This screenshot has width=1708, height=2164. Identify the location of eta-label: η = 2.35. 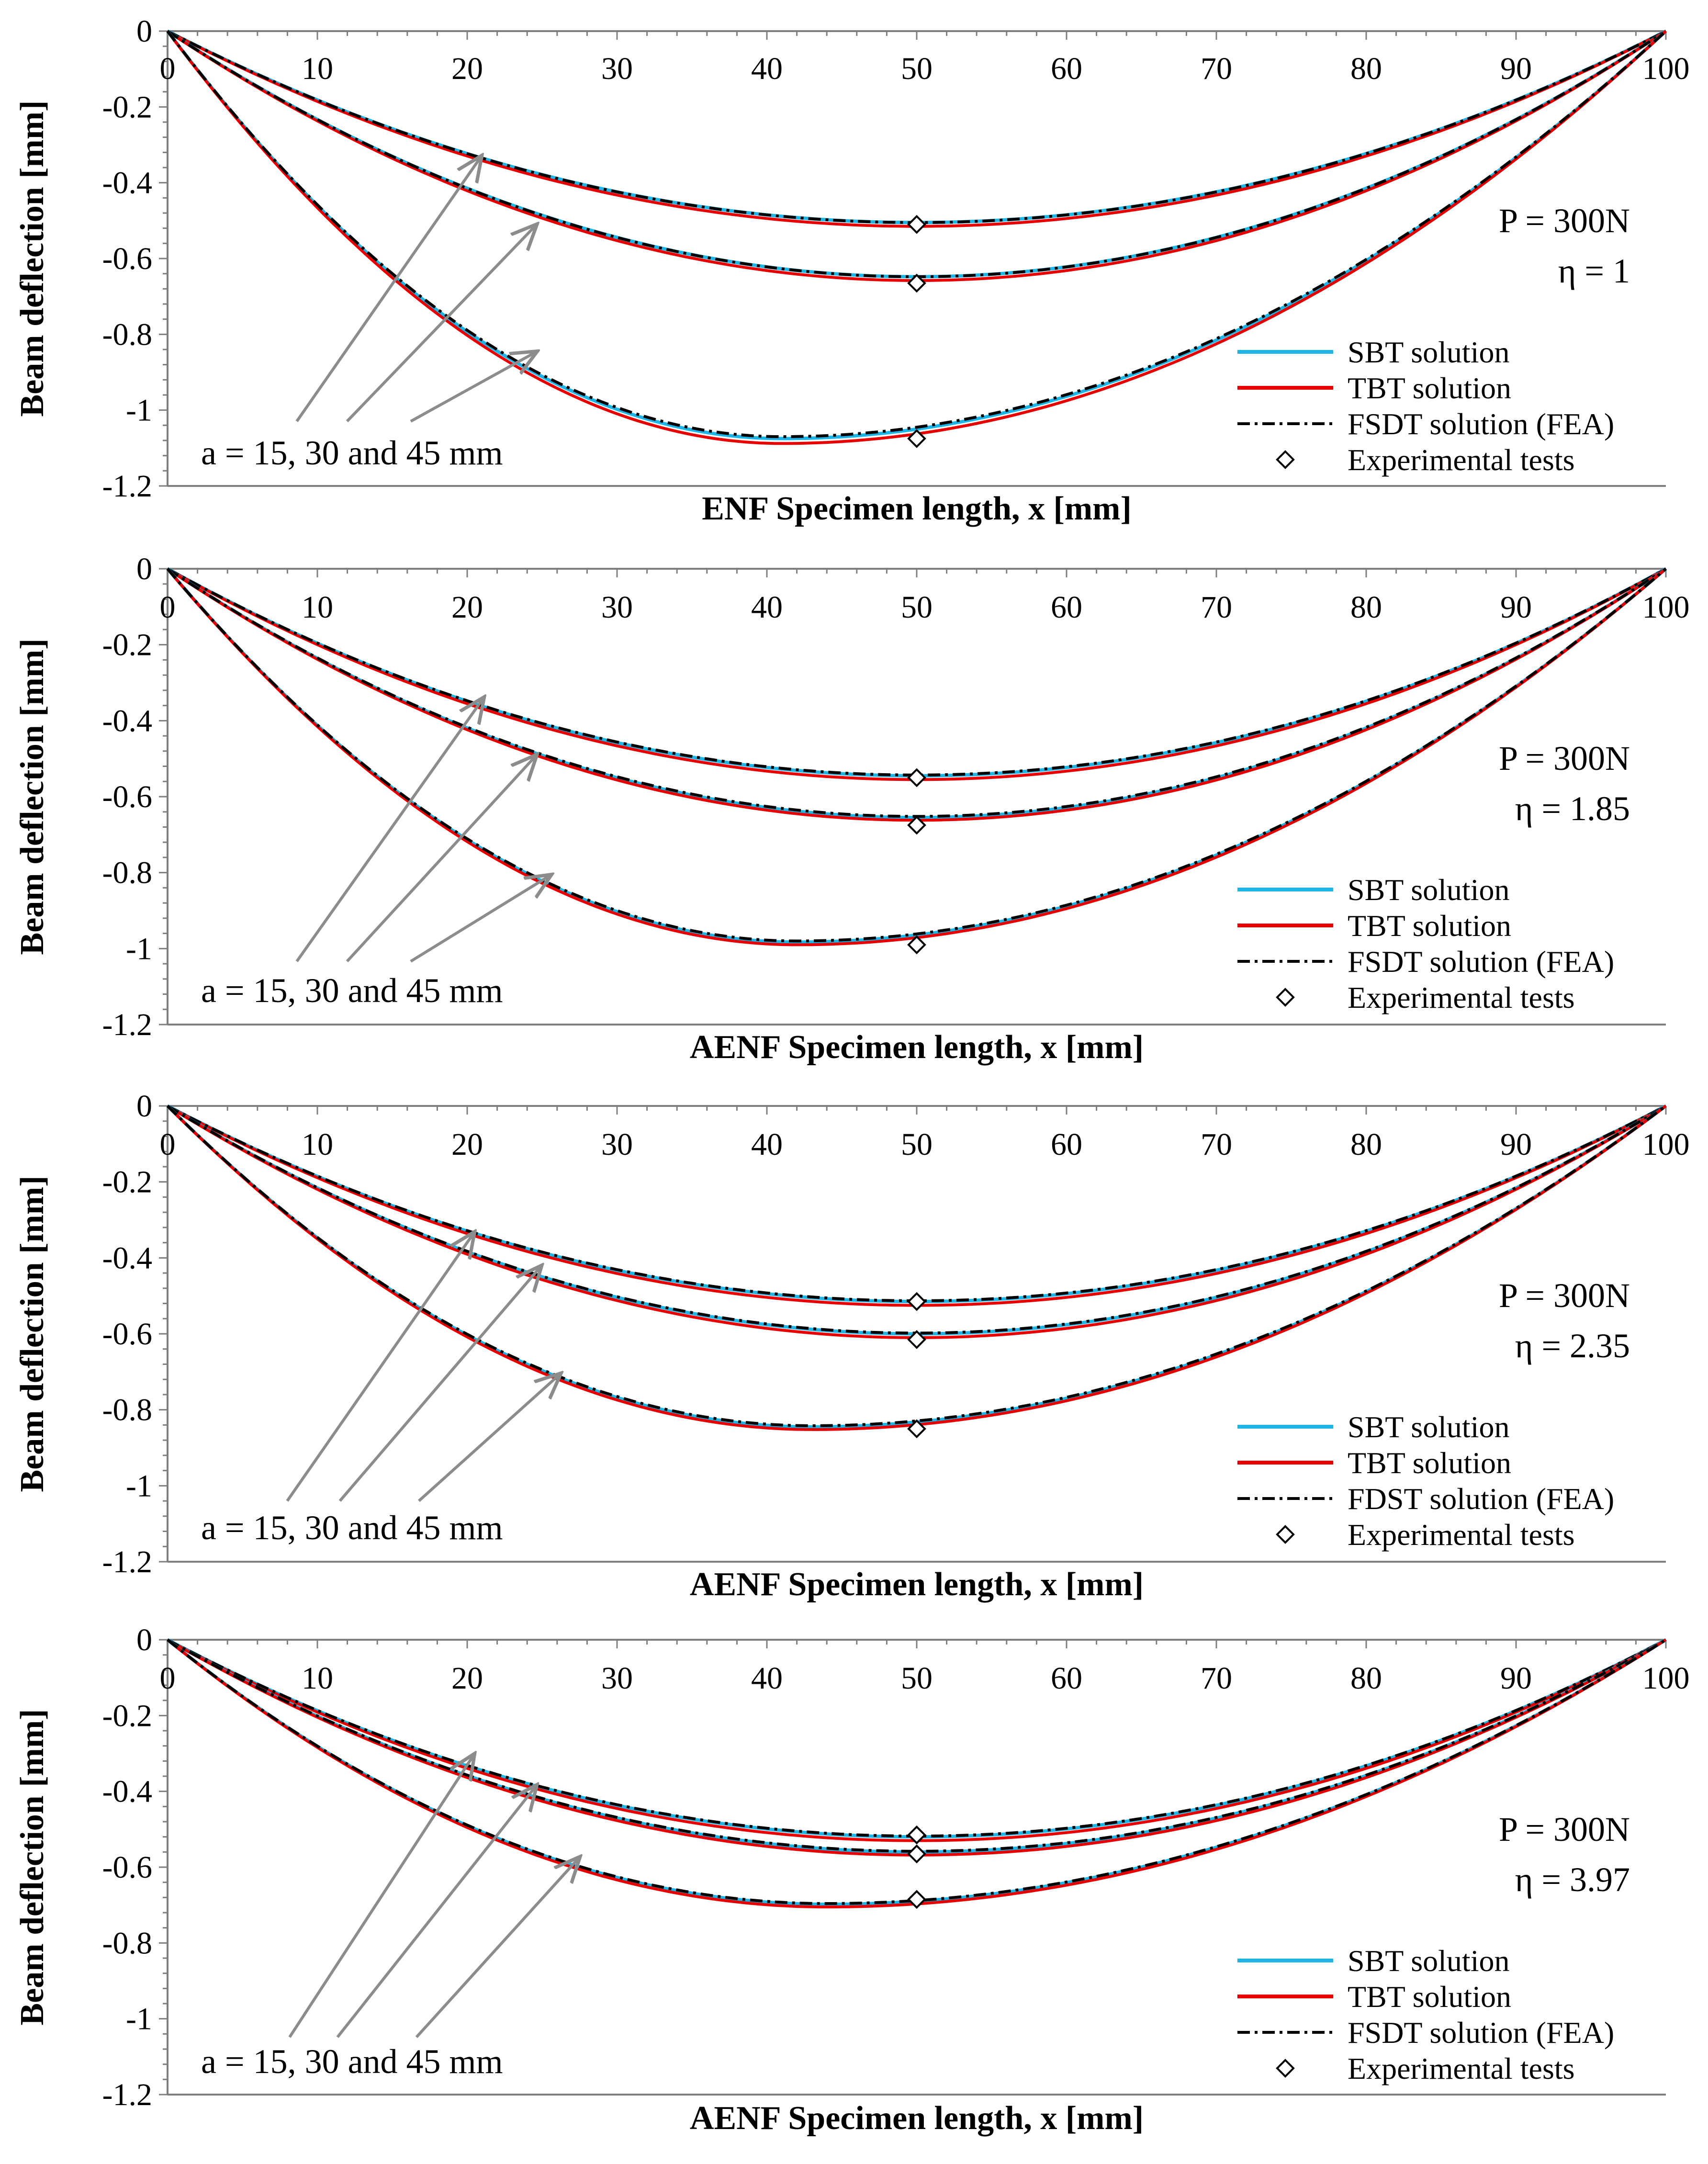
(1573, 1346).